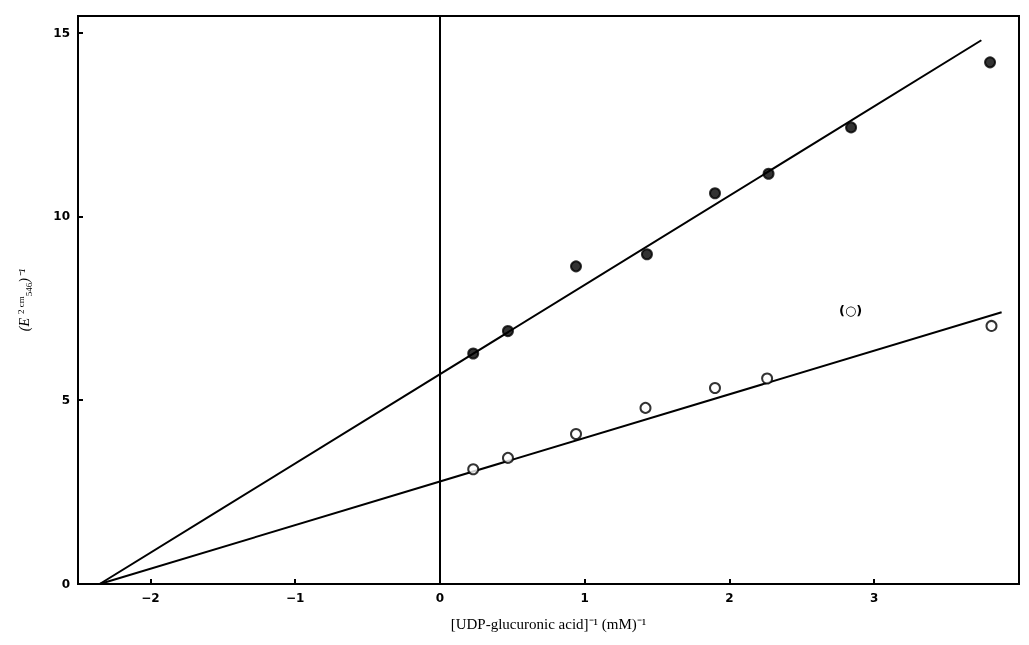 The width and height of the screenshot is (1029, 645). I want to click on y-axis-title: (E2 cm546)⁻¹, so click(24, 300).